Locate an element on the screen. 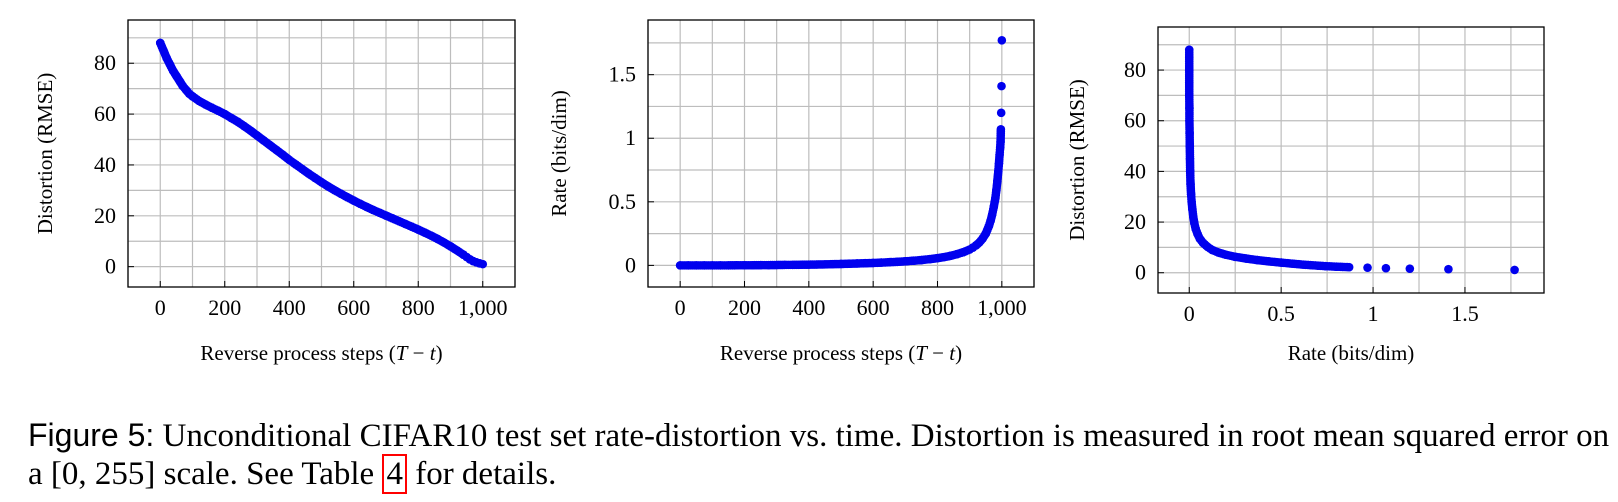  y-axis-label: Distortion (RMSE) is located at coordinates (1077, 160).